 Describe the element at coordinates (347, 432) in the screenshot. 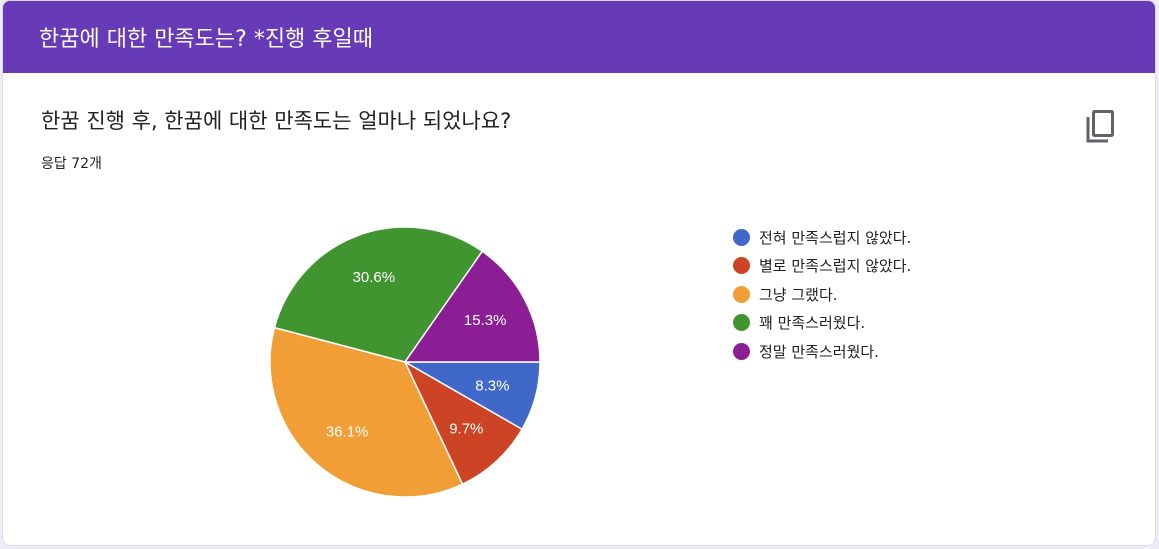

I see `slice-data-label: 36.1%` at that location.